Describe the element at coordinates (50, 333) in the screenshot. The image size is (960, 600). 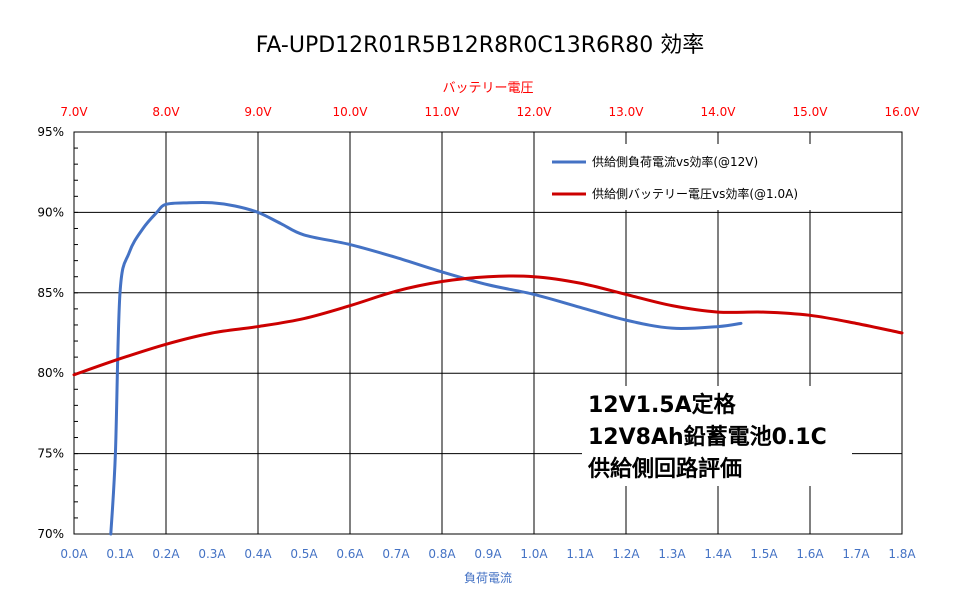
I see `left-axis-labels: 95% 90% 85% 80% 75% 70%` at that location.